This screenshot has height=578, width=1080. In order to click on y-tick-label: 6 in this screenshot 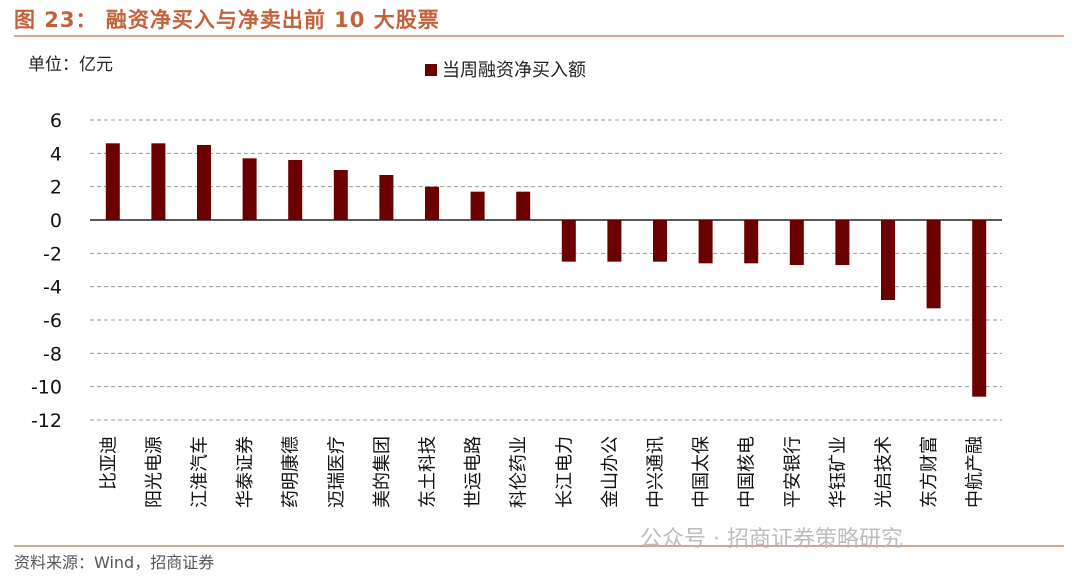, I will do `click(56, 121)`.